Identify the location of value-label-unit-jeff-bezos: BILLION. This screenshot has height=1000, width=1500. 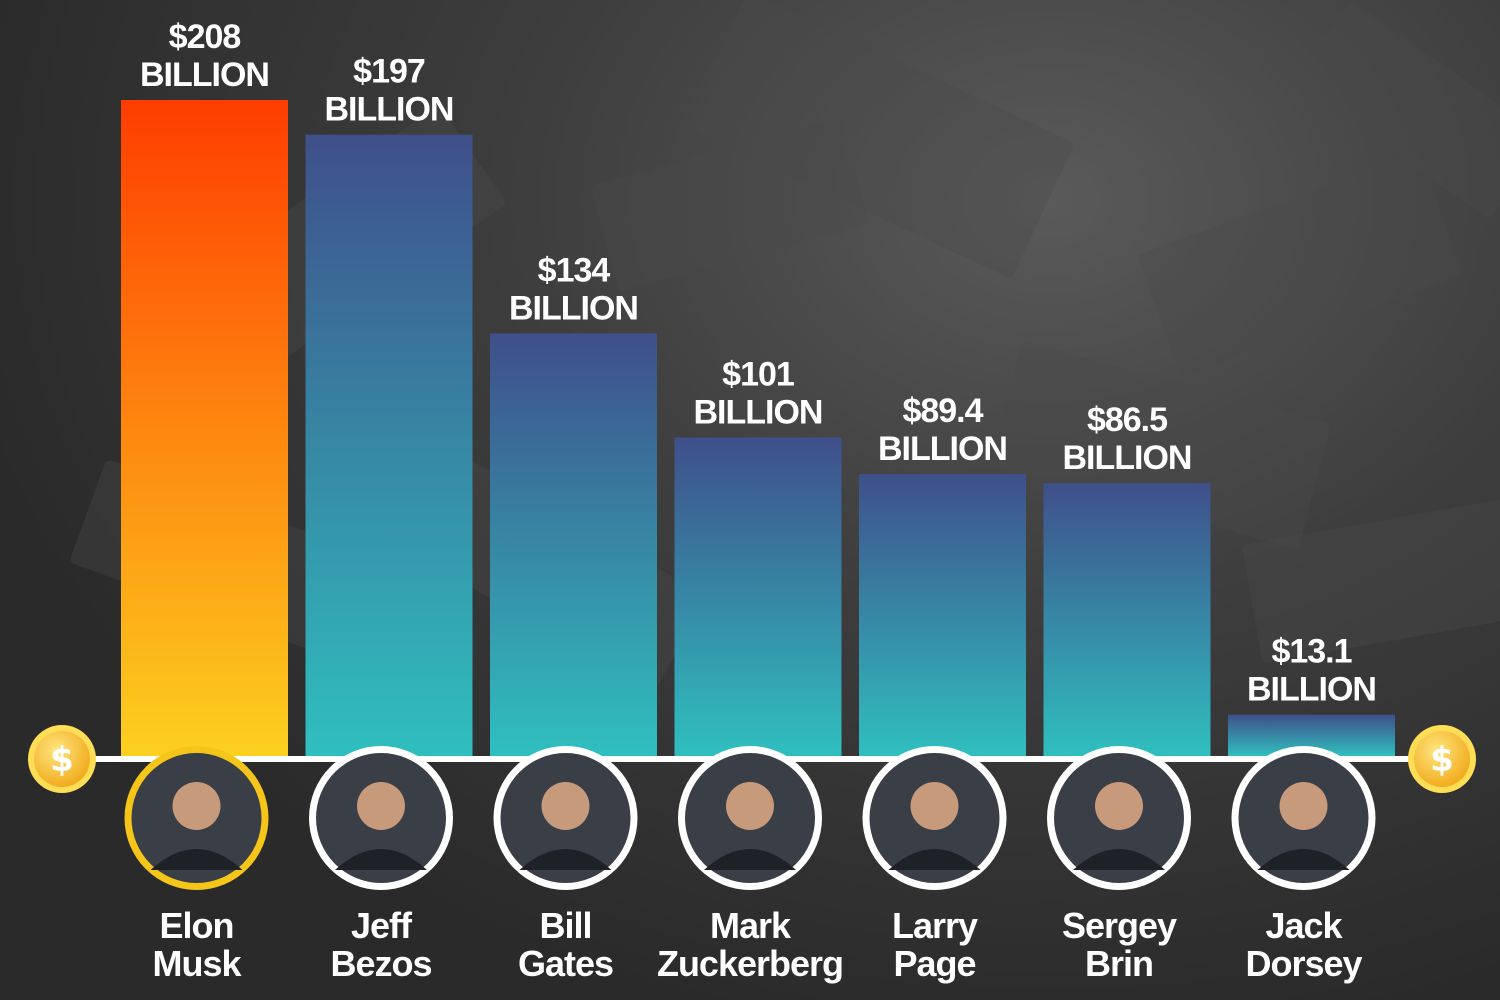
(389, 110).